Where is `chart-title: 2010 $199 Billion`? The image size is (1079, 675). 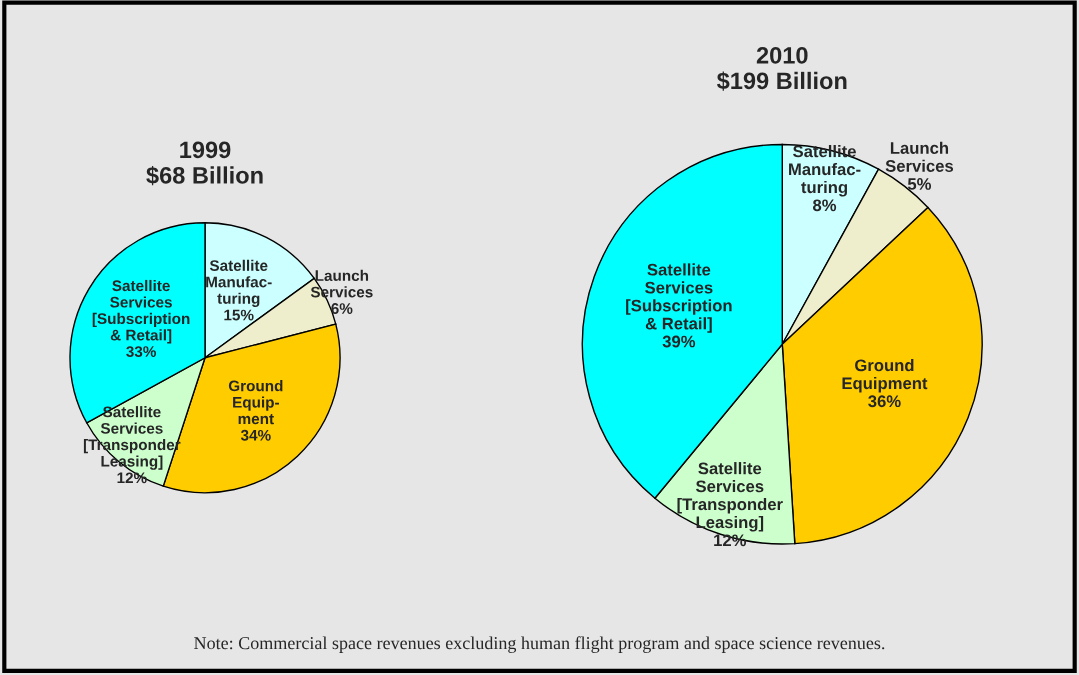
chart-title: 2010 $199 Billion is located at coordinates (781, 69).